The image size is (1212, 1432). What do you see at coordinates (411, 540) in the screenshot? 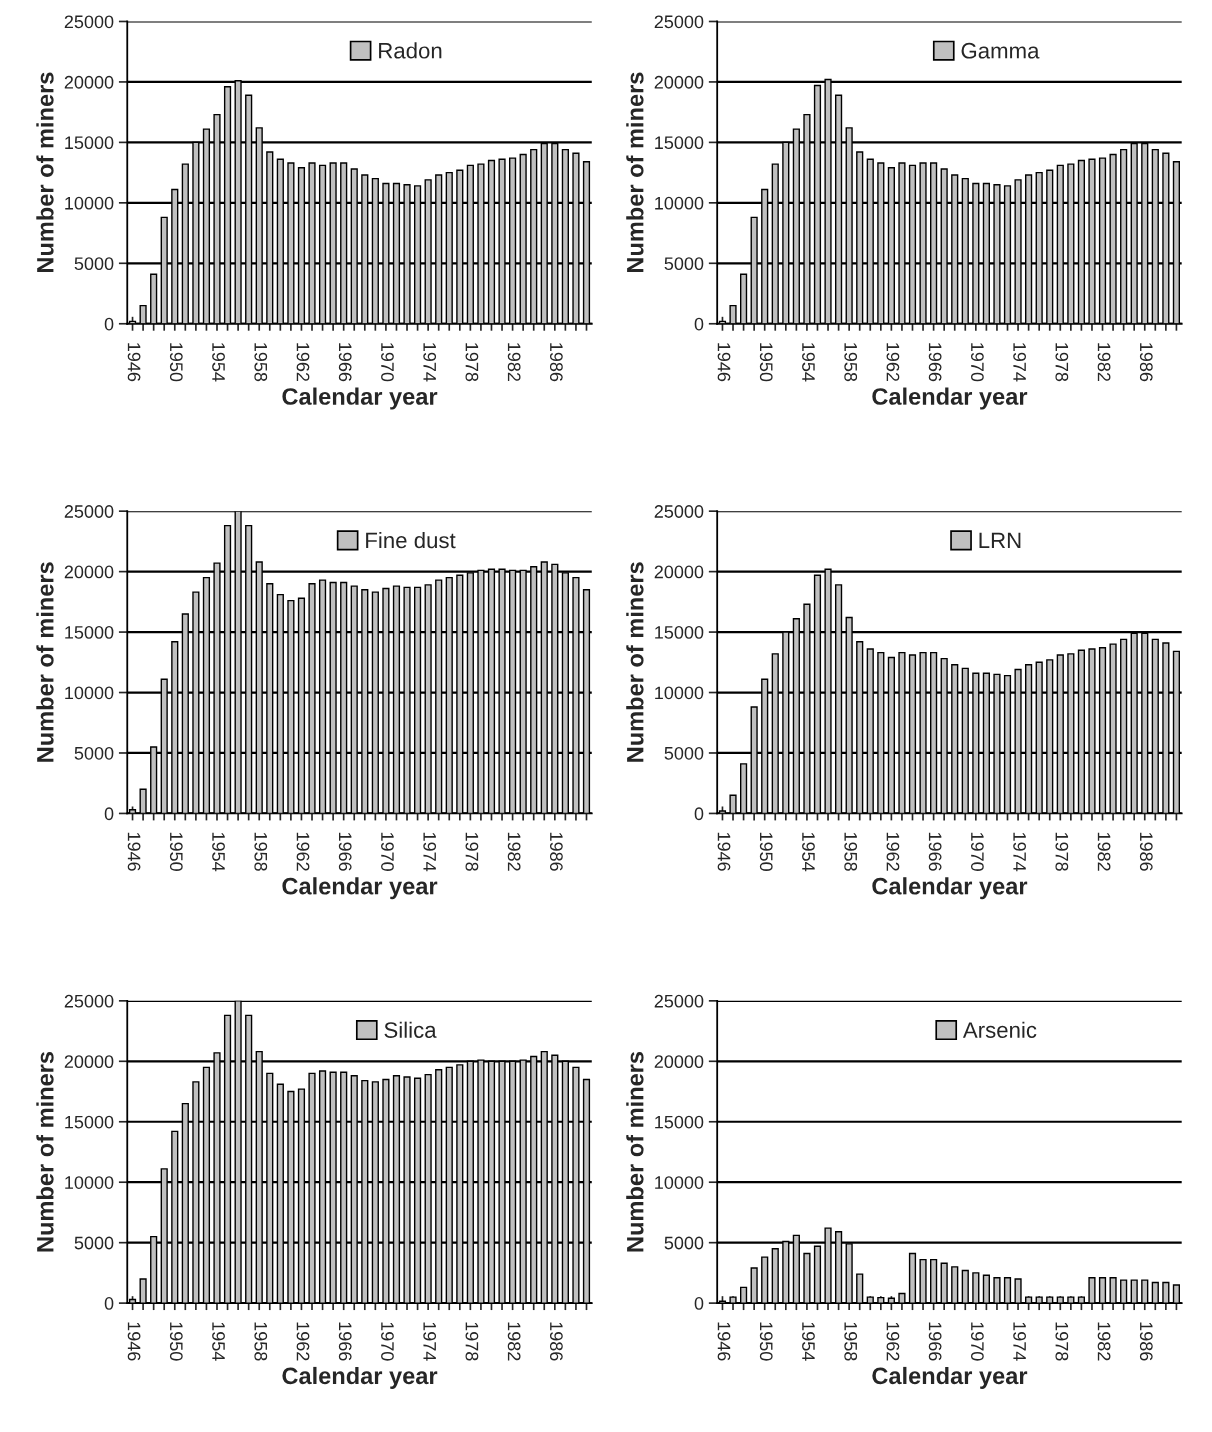
I see `legend-label: Fine dust` at bounding box center [411, 540].